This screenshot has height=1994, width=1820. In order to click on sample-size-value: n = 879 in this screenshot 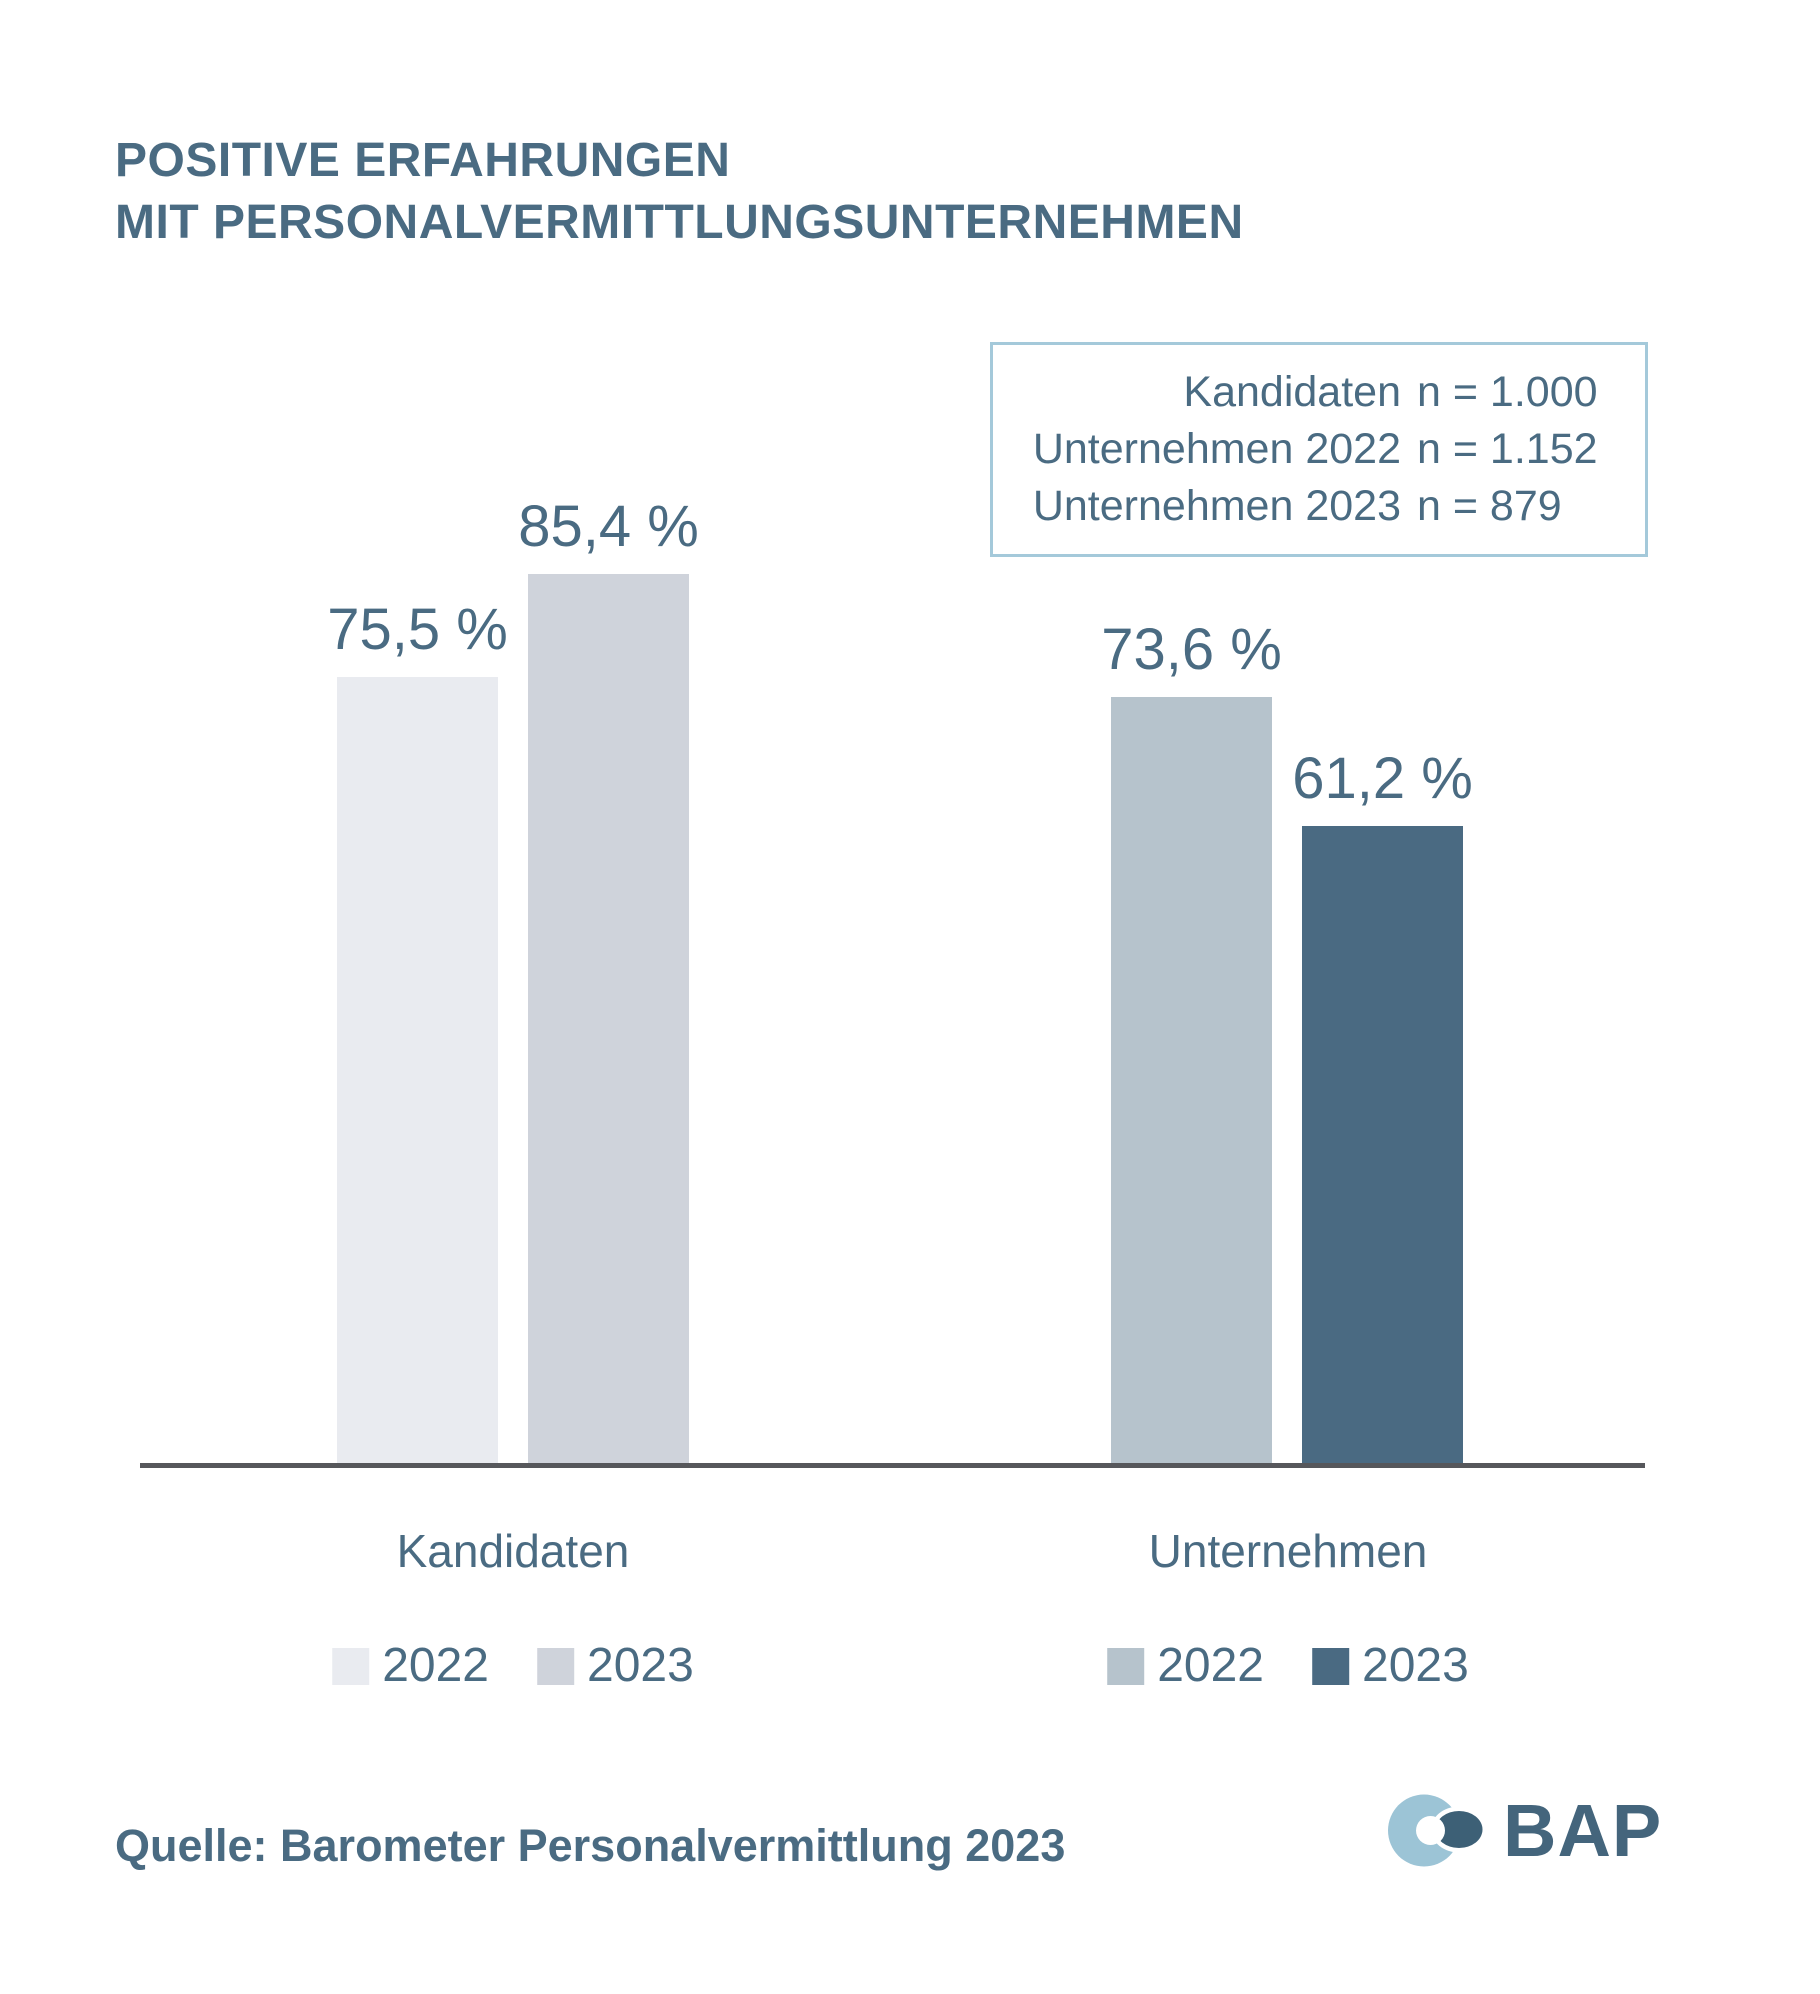, I will do `click(1489, 506)`.